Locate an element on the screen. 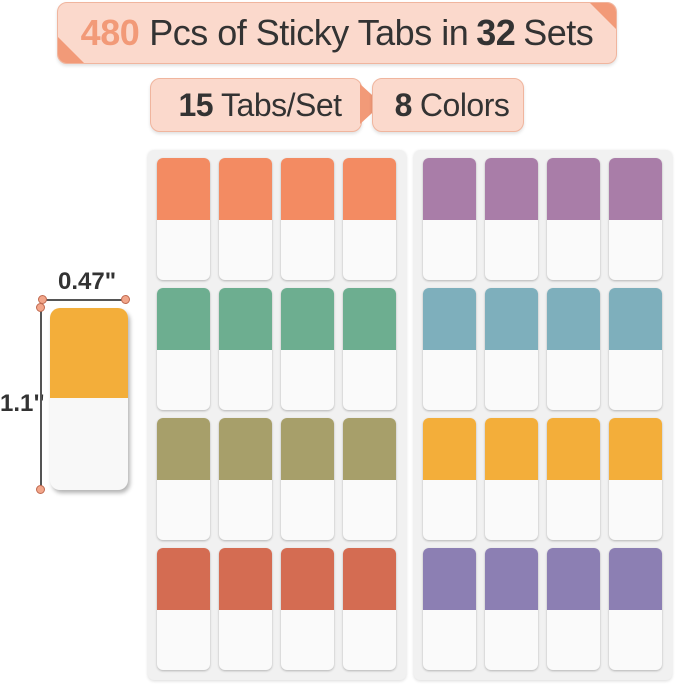 Image resolution: width=679 pixels, height=685 pixels. height-label: 1.1" is located at coordinates (22, 403).